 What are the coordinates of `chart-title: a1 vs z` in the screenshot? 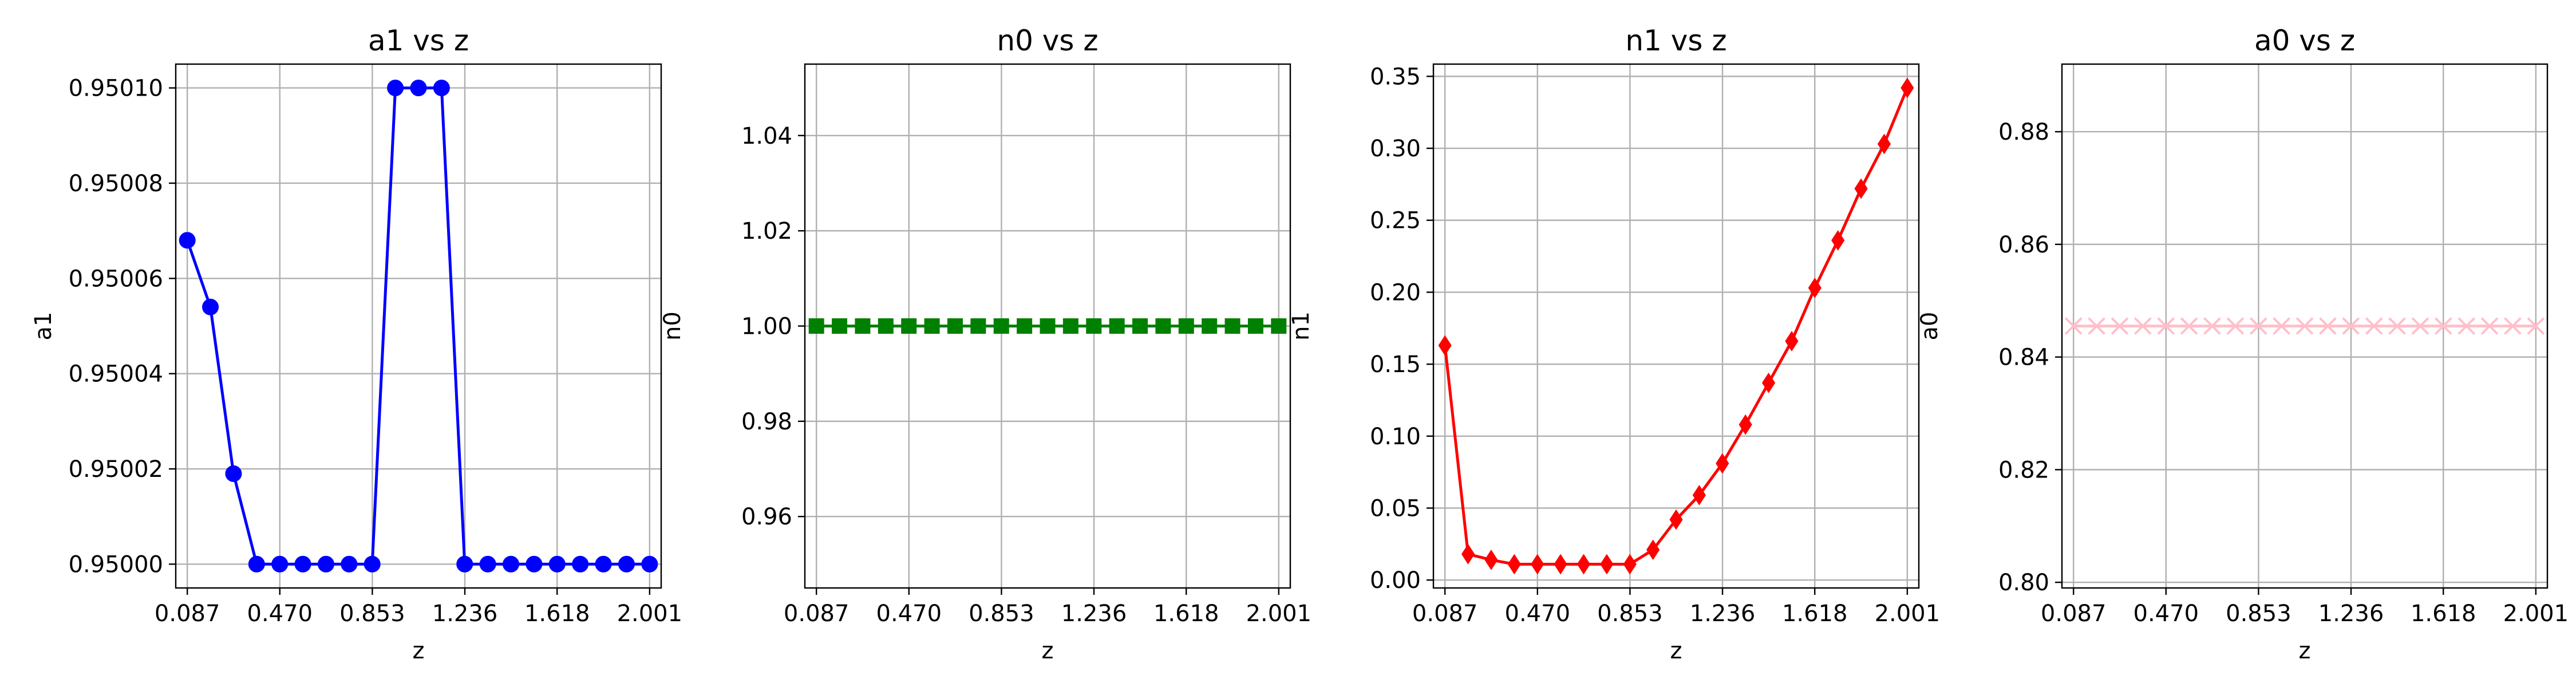 It's located at (418, 40).